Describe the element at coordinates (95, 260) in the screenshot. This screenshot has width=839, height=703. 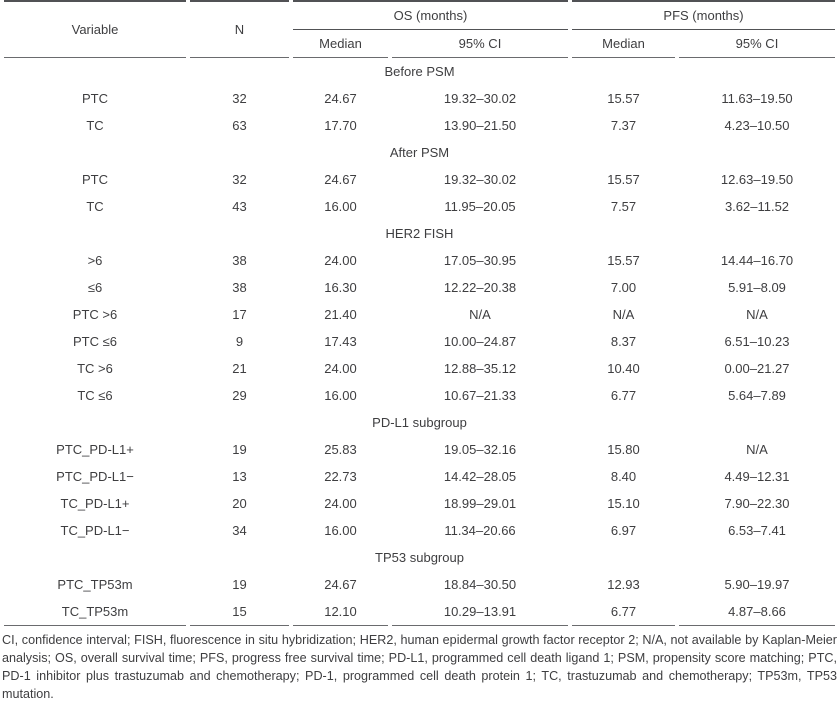
I see `row-label: >6` at that location.